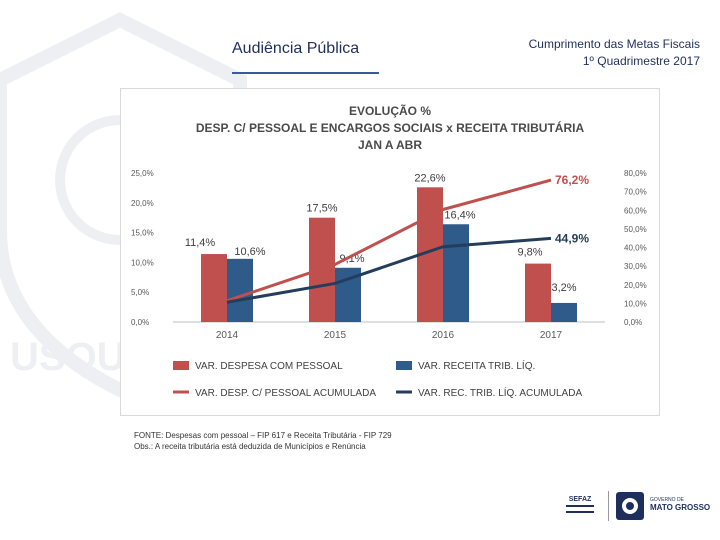  Describe the element at coordinates (305, 73) in the screenshot. I see `title-underline` at that location.